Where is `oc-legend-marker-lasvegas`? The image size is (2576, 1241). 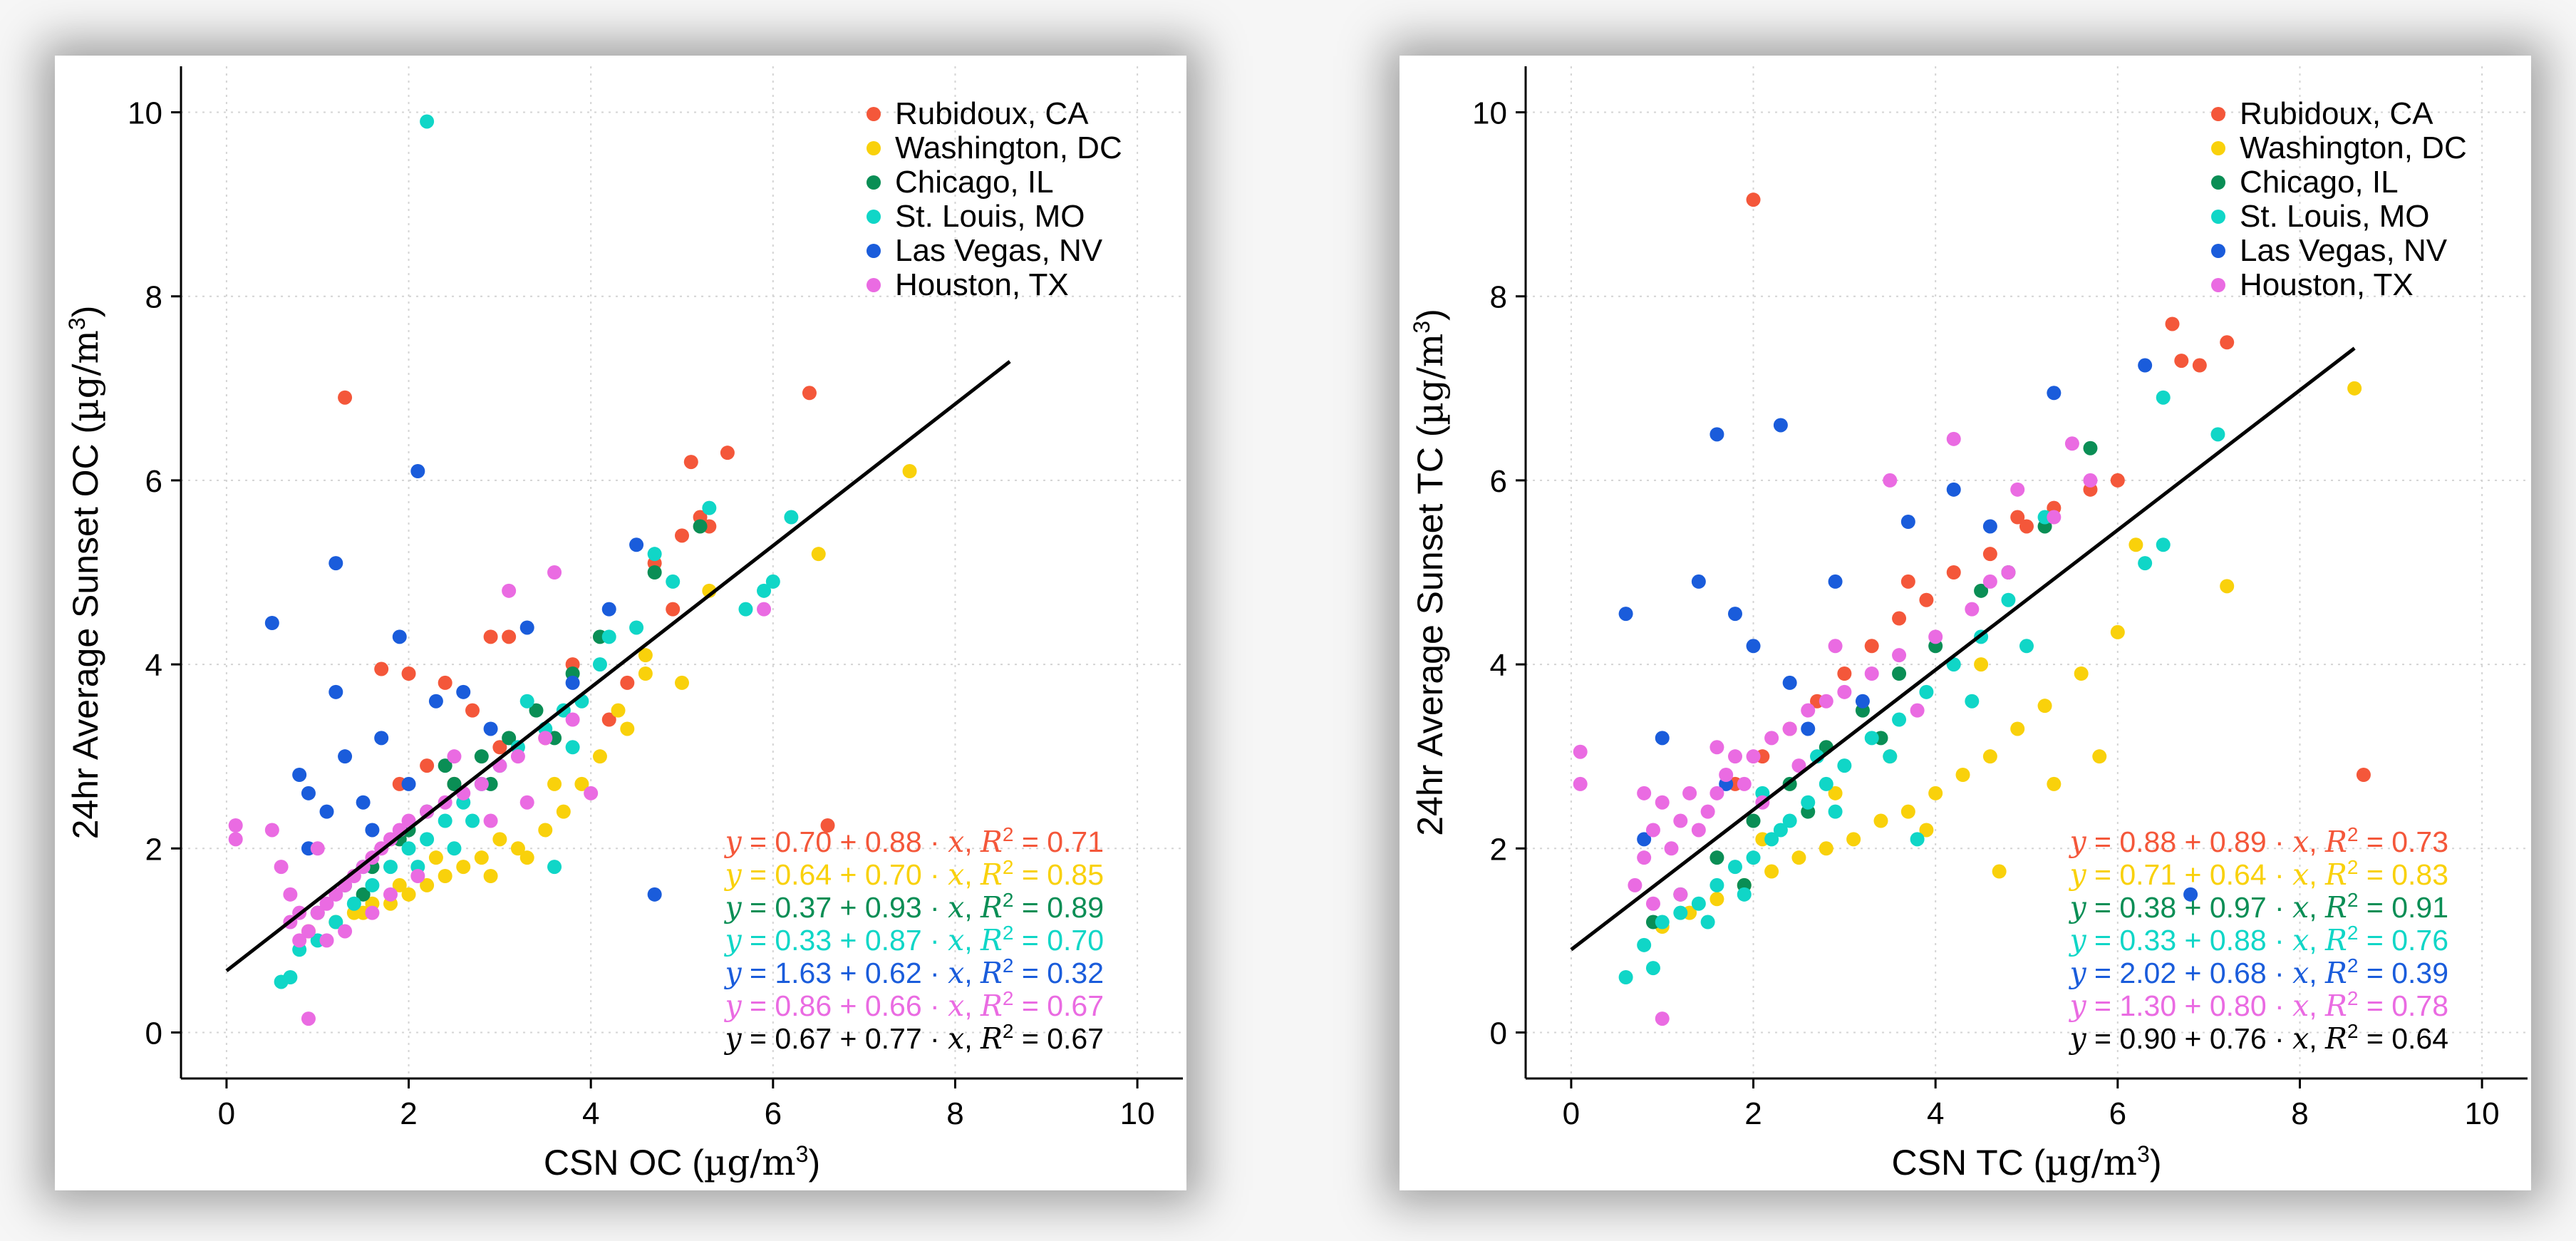
oc-legend-marker-lasvegas is located at coordinates (874, 251).